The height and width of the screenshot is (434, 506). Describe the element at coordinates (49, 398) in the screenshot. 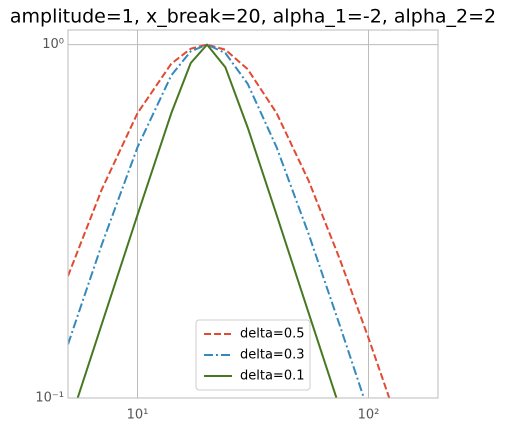

I see `y-tick-label: 10⁻¹` at that location.